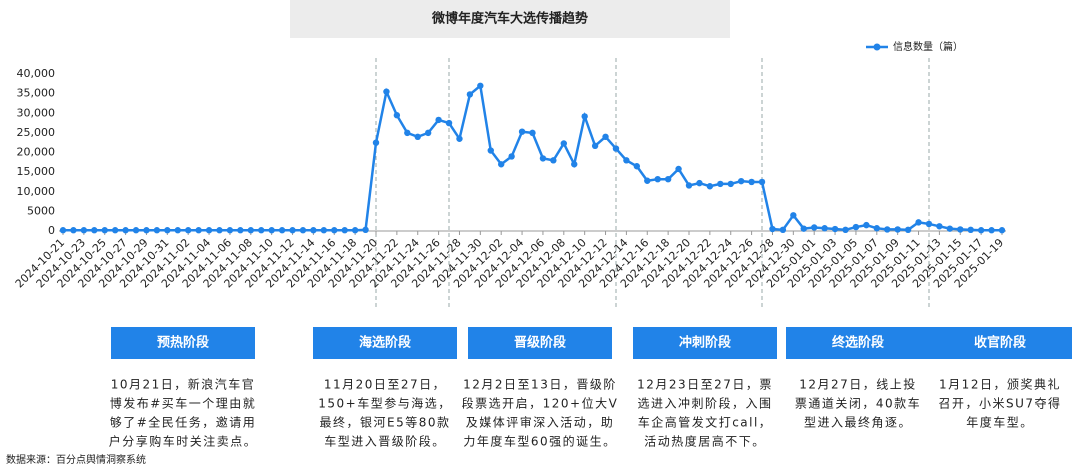 The width and height of the screenshot is (1080, 474). What do you see at coordinates (183, 441) in the screenshot?
I see `phase-text: 户分享购车时关注卖点。` at bounding box center [183, 441].